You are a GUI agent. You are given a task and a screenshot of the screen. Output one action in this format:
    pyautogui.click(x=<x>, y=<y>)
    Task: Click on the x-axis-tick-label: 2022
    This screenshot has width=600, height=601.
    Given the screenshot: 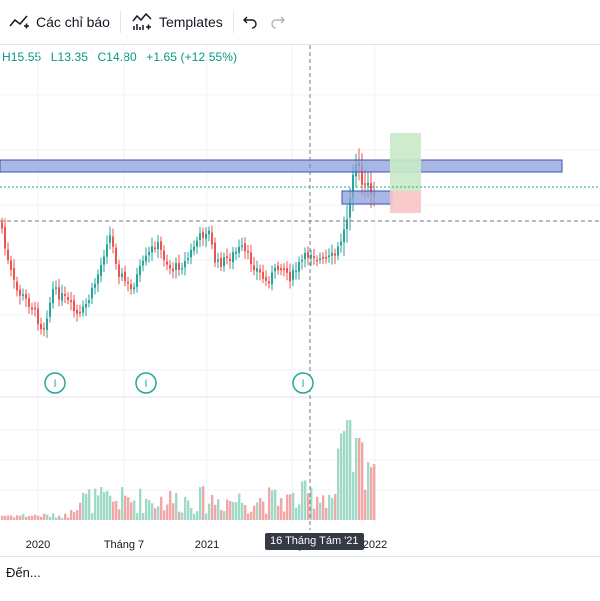 What is the action you would take?
    pyautogui.click(x=375, y=545)
    